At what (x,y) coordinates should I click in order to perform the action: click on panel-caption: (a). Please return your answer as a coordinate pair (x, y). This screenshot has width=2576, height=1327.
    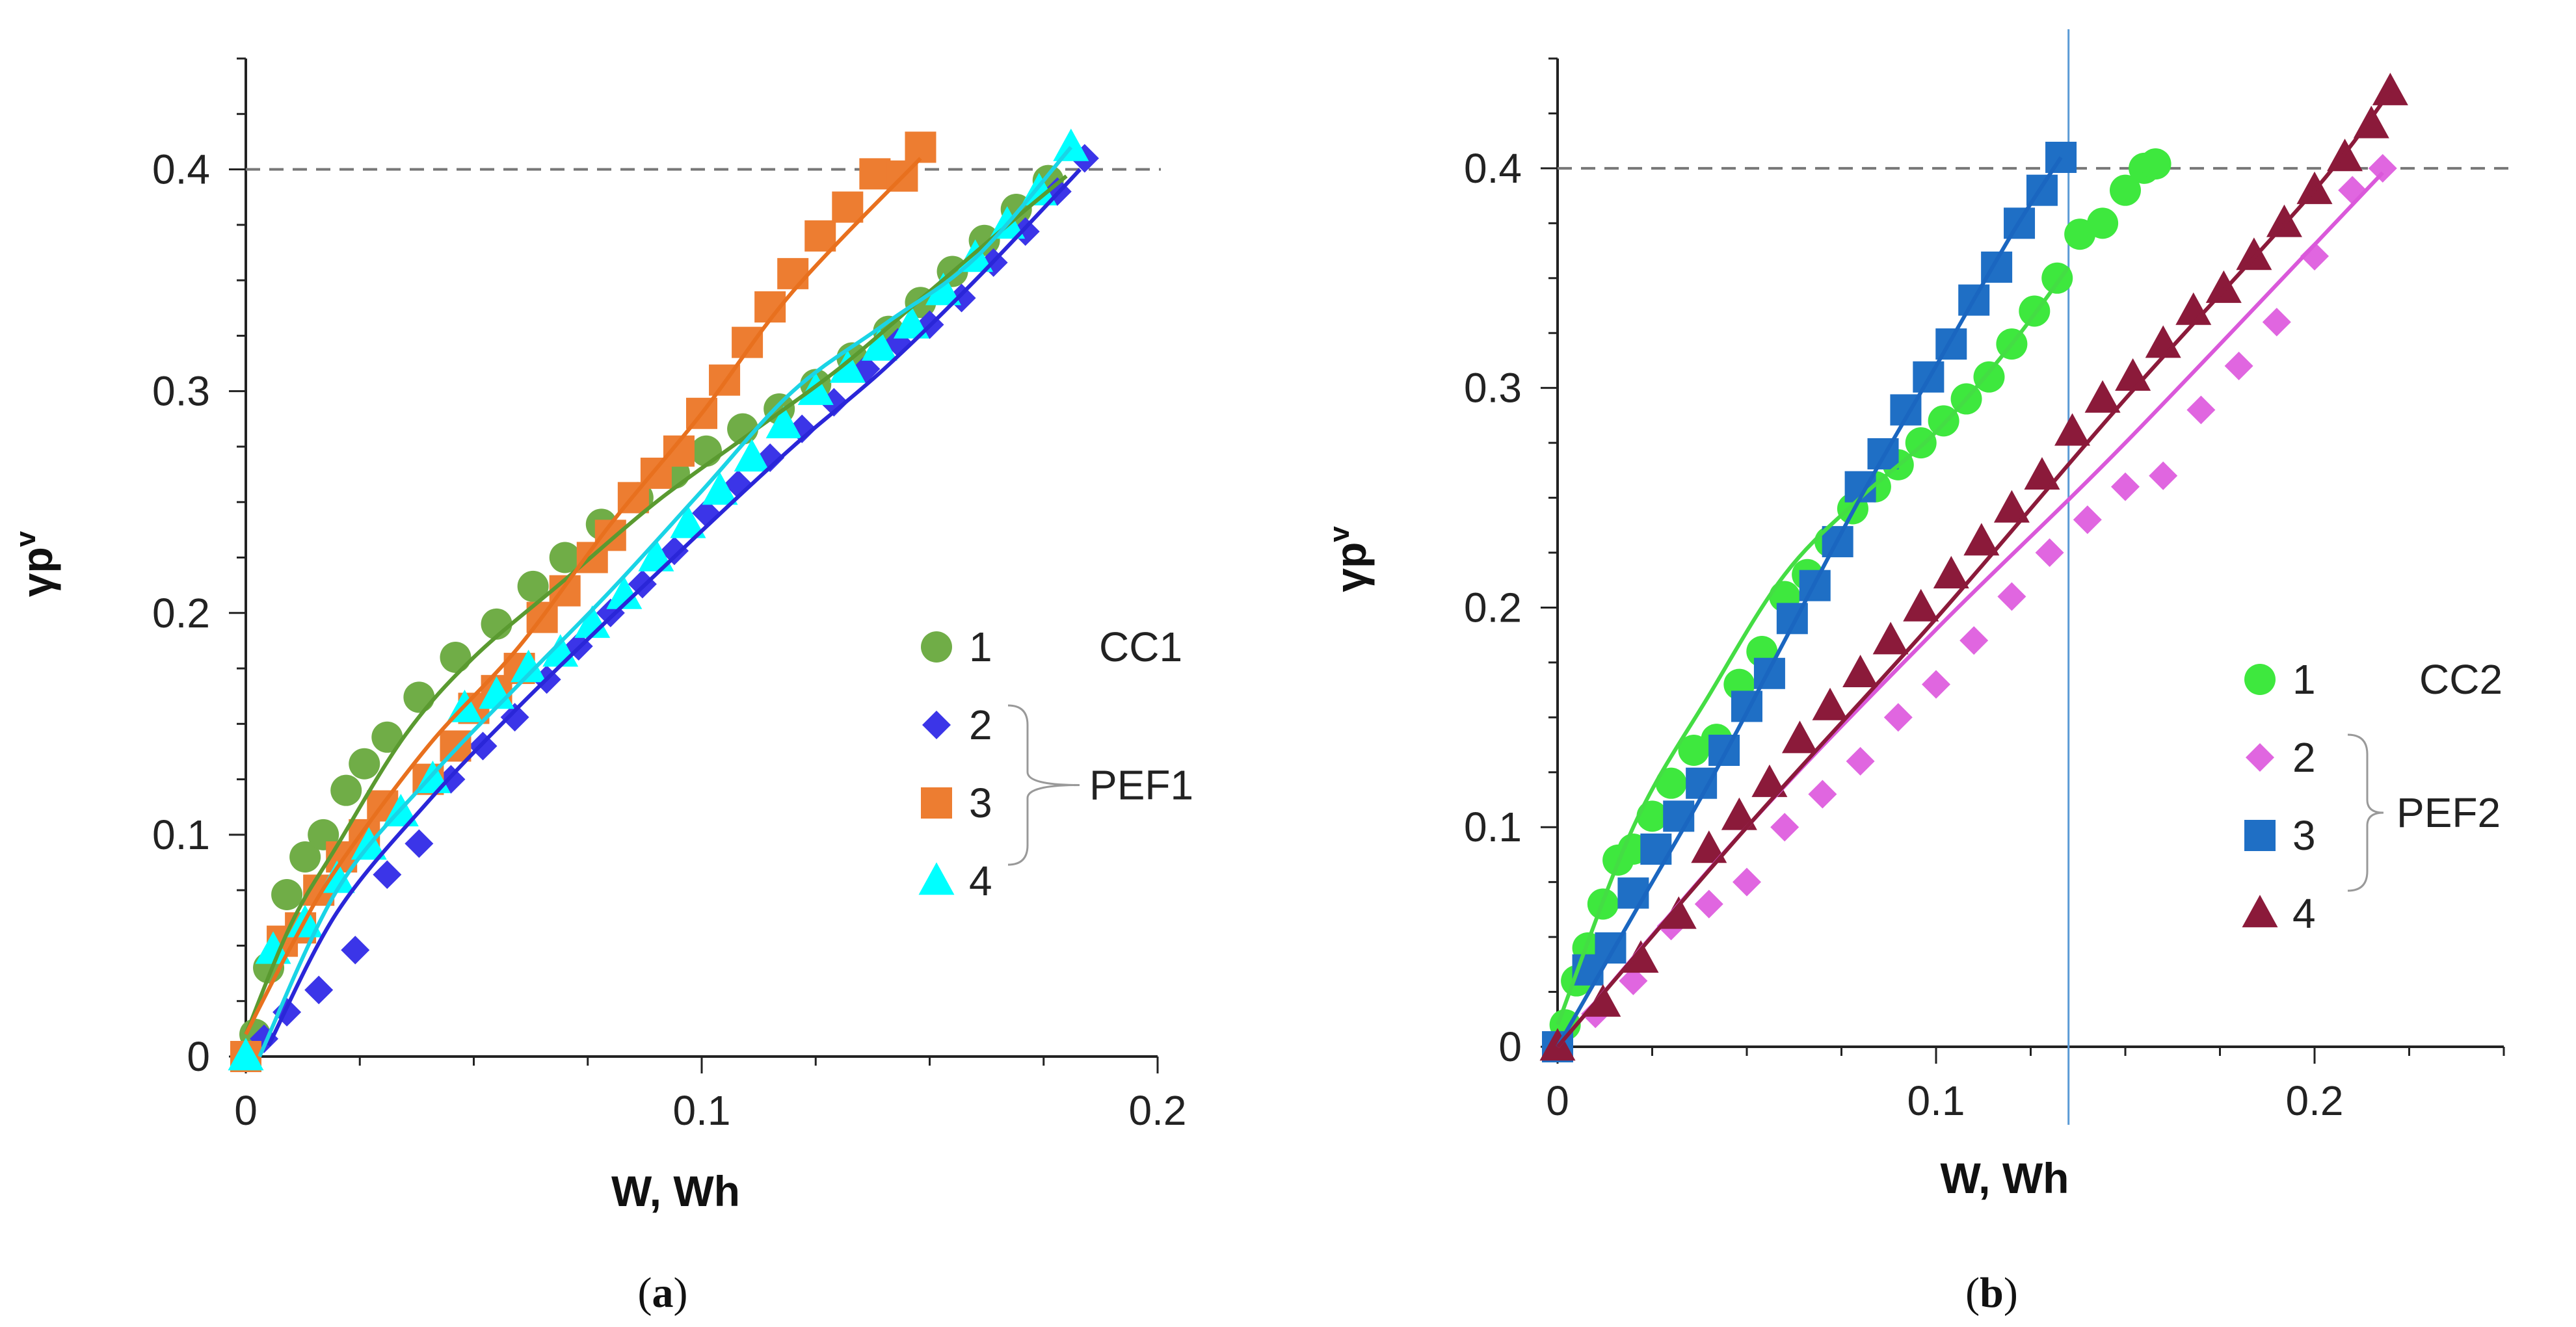
    Looking at the image, I should click on (663, 1293).